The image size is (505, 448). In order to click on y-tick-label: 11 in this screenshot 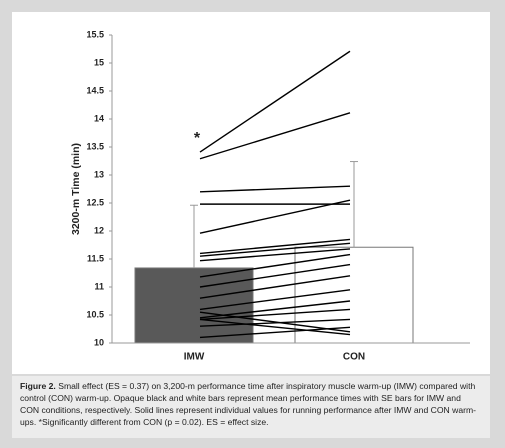, I will do `click(99, 286)`.